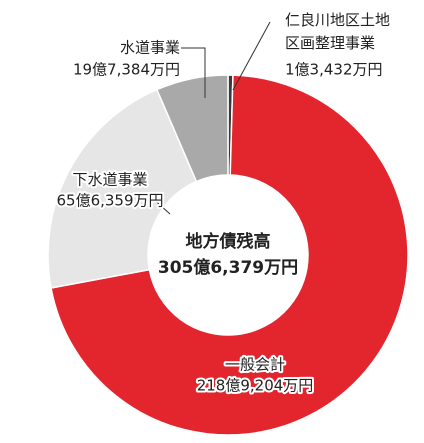 Image resolution: width=424 pixels, height=443 pixels. Describe the element at coordinates (334, 70) in the screenshot. I see `value-label: 1億3,432万円` at that location.